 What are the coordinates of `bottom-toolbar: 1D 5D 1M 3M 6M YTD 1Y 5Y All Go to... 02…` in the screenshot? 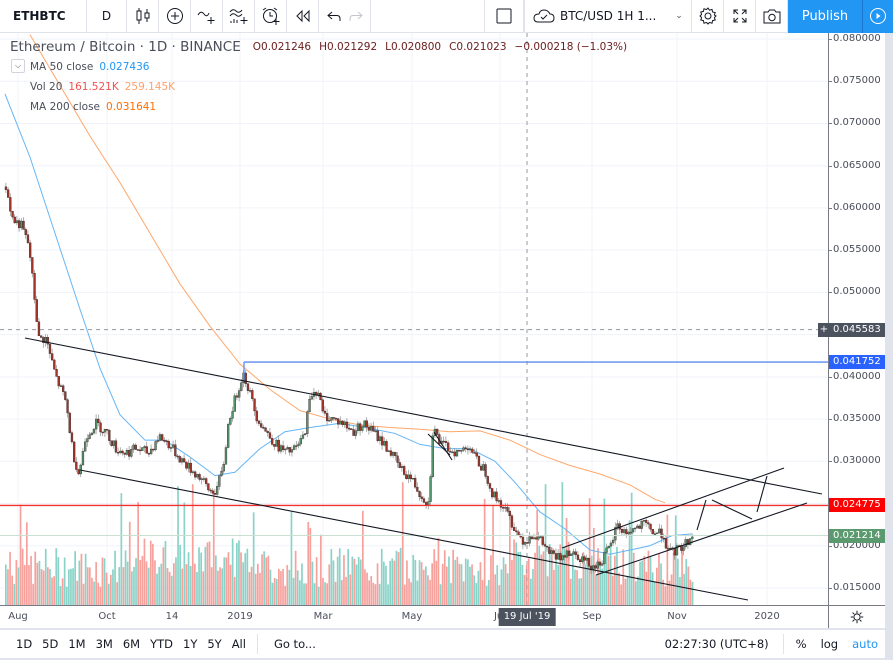 It's located at (442, 644).